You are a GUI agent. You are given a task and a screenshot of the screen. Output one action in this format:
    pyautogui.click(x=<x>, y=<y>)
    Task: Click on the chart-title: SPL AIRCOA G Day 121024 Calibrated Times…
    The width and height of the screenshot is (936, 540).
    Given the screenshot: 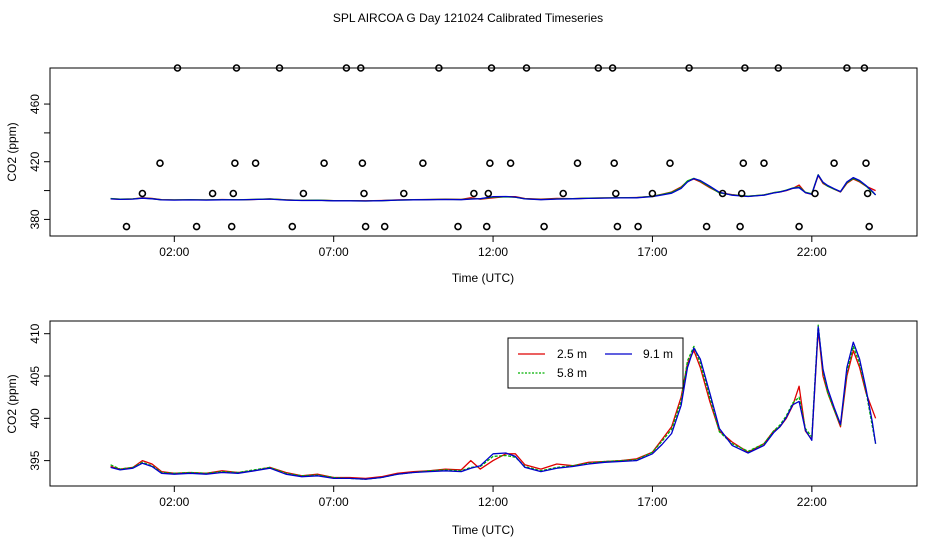 What is the action you would take?
    pyautogui.click(x=468, y=18)
    